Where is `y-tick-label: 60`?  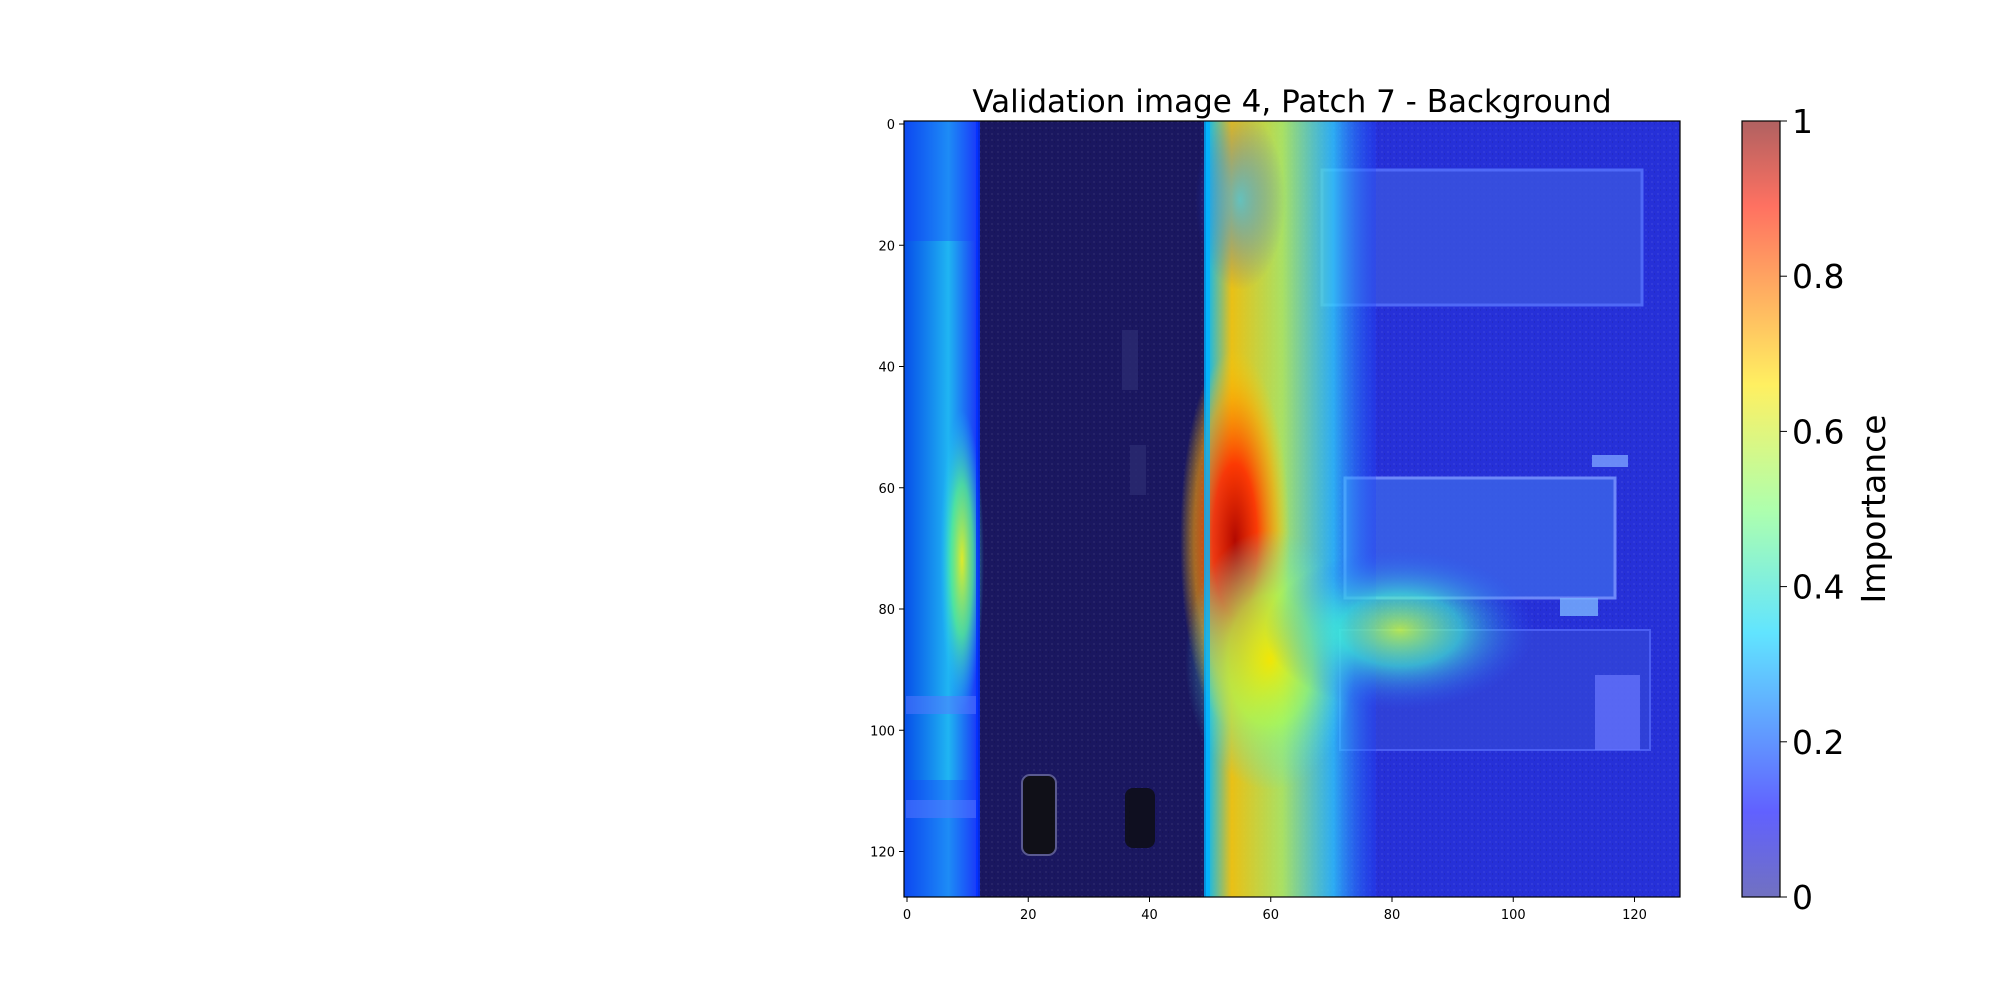 y-tick-label: 60 is located at coordinates (886, 489).